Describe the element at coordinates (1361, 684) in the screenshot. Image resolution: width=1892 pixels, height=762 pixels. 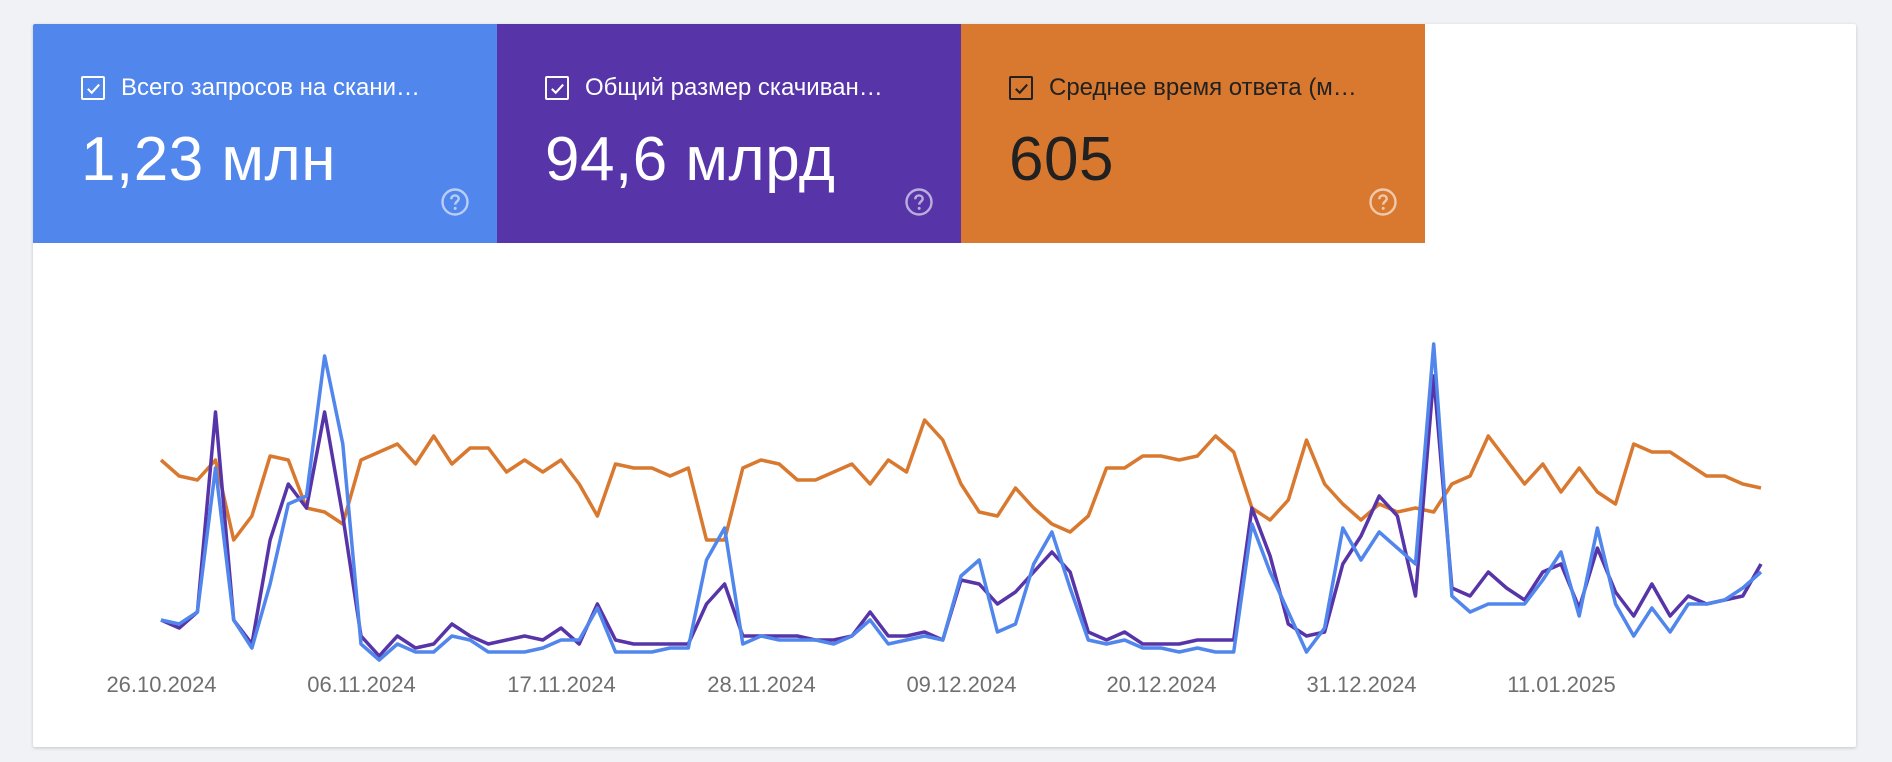
I see `x-tick-label: 31.12.2024` at that location.